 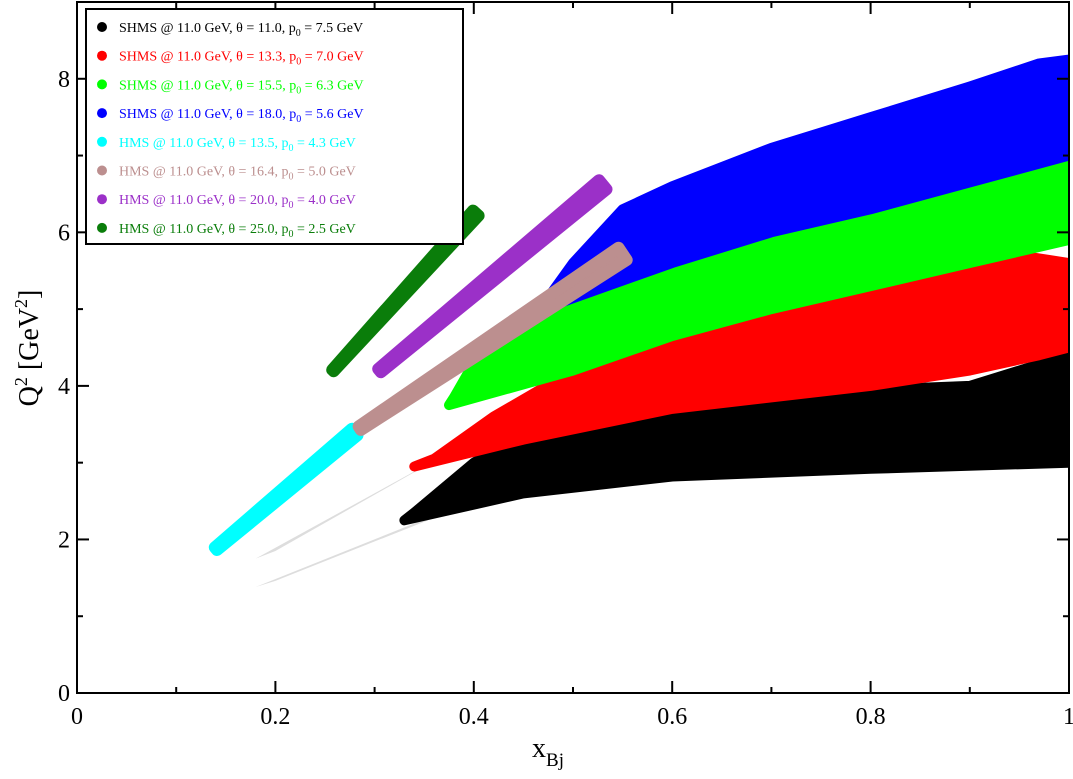 I want to click on x-tick-label: 0.8, so click(x=871, y=717).